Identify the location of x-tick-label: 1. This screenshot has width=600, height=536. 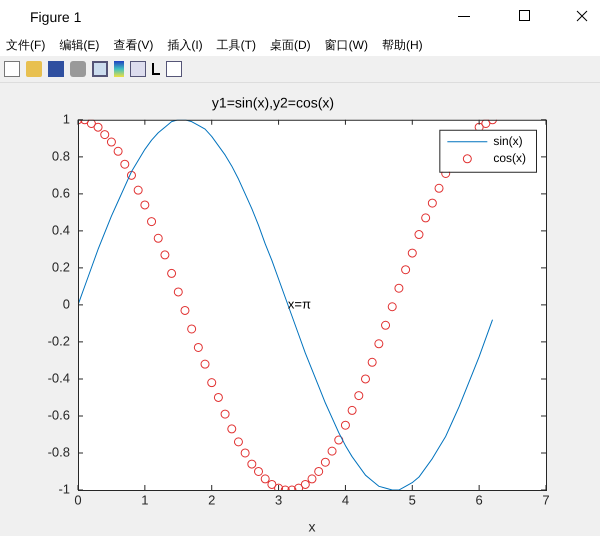
(144, 500).